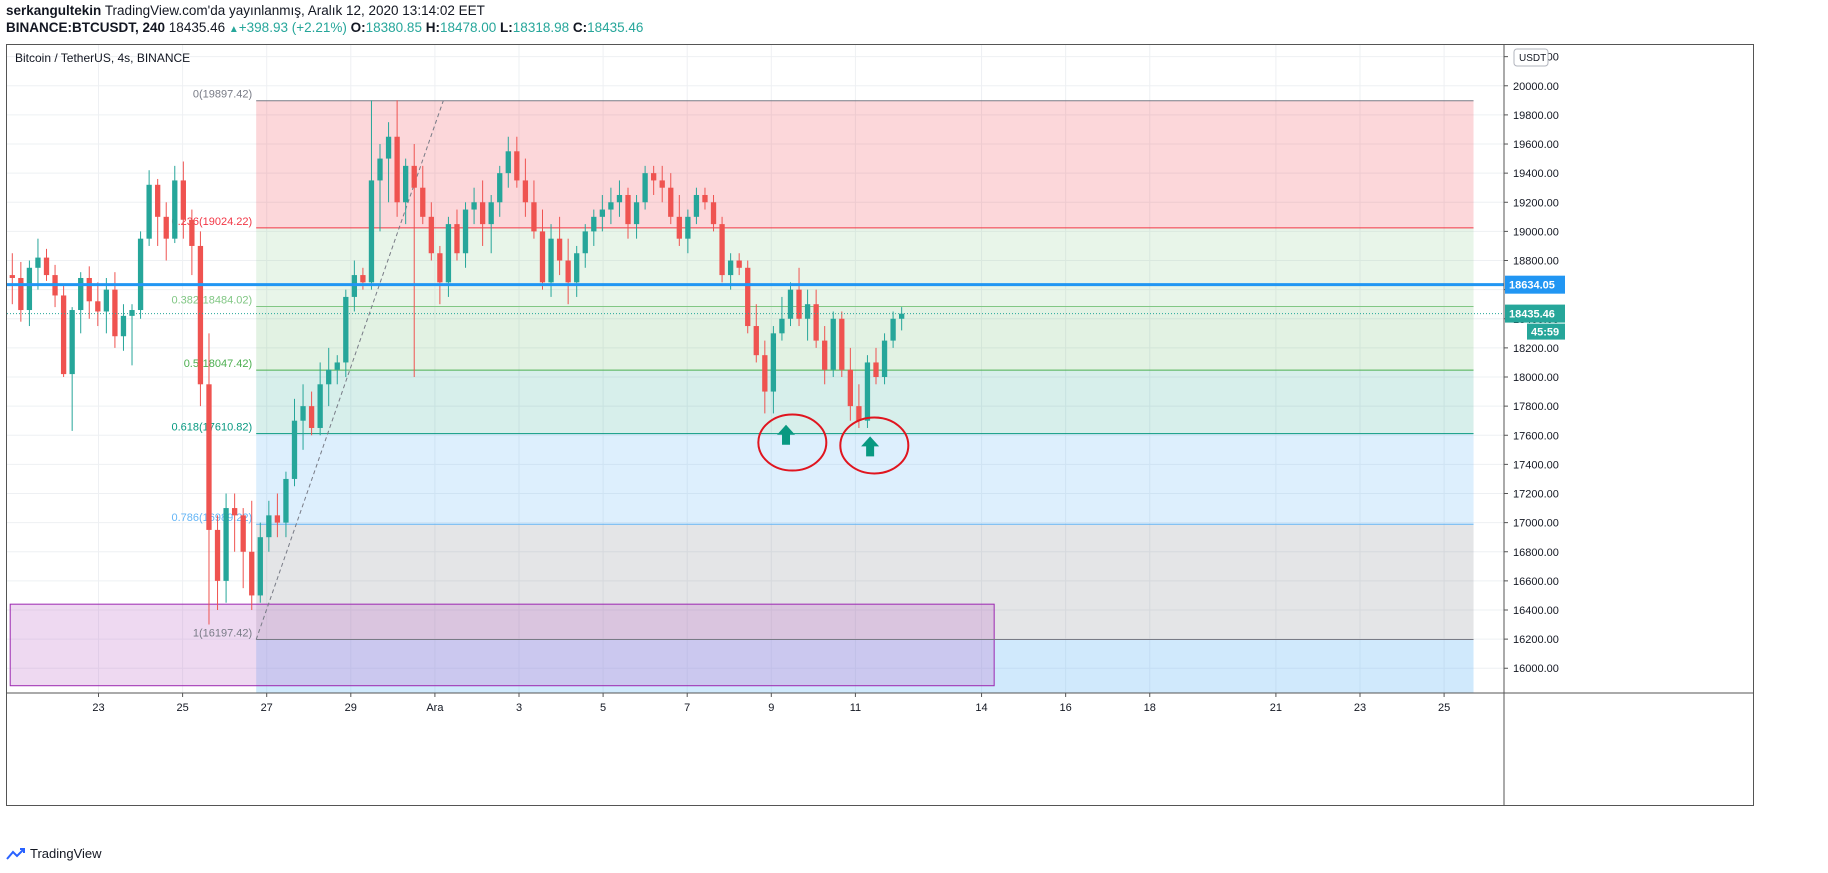 This screenshot has width=1828, height=873. What do you see at coordinates (502, 645) in the screenshot?
I see `drawn-rectangle` at bounding box center [502, 645].